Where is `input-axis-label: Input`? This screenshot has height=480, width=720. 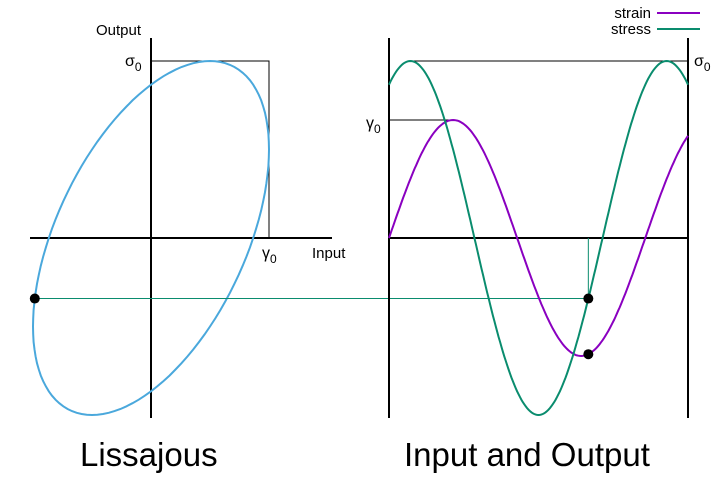 input-axis-label: Input is located at coordinates (329, 253).